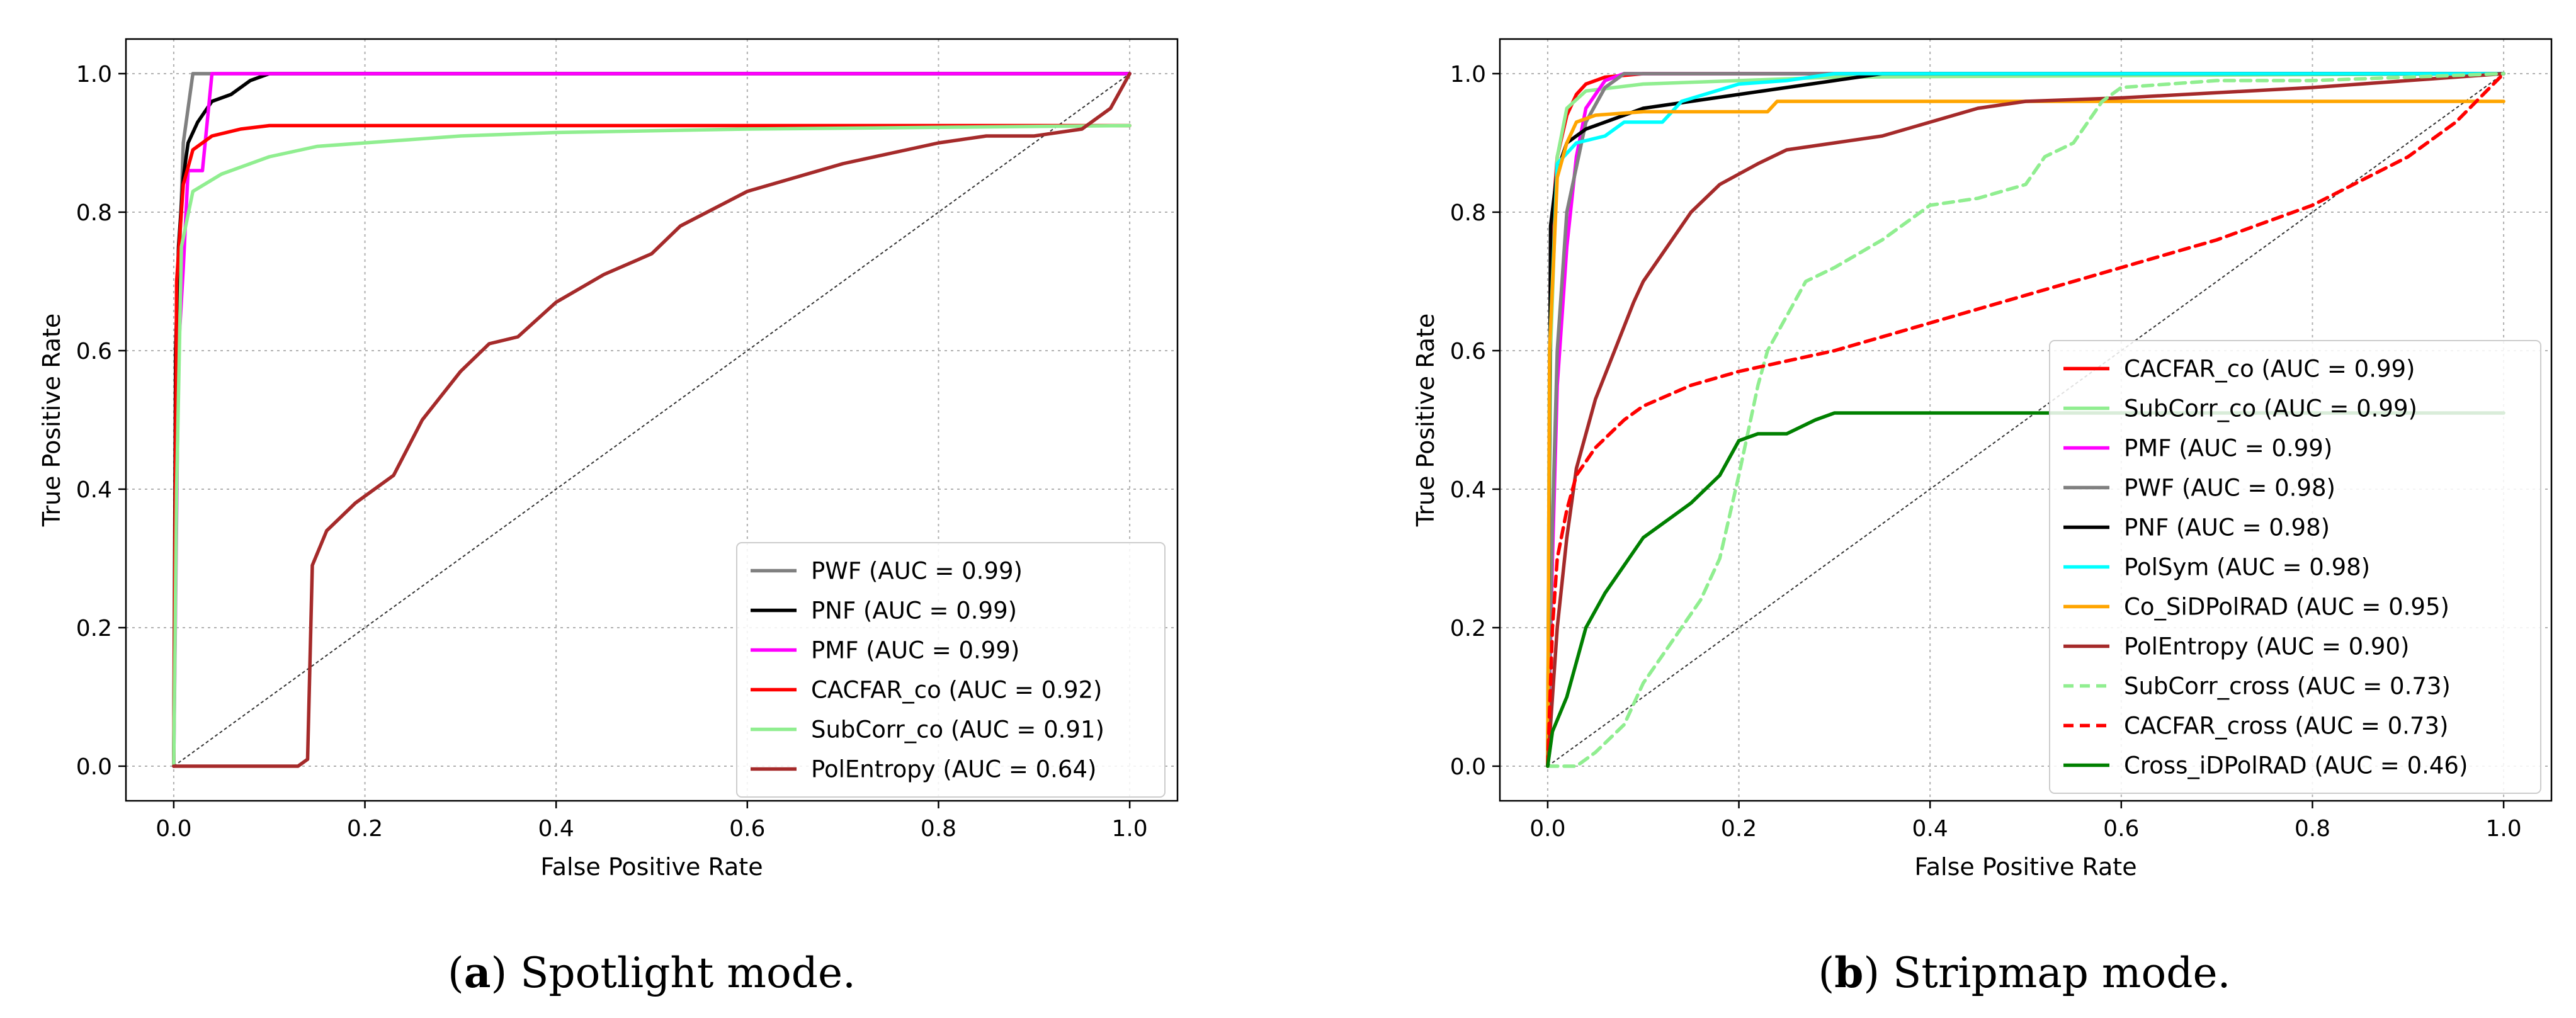 The image size is (2576, 1018). I want to click on legend-label: PNF (AUC = 0.98), so click(2227, 527).